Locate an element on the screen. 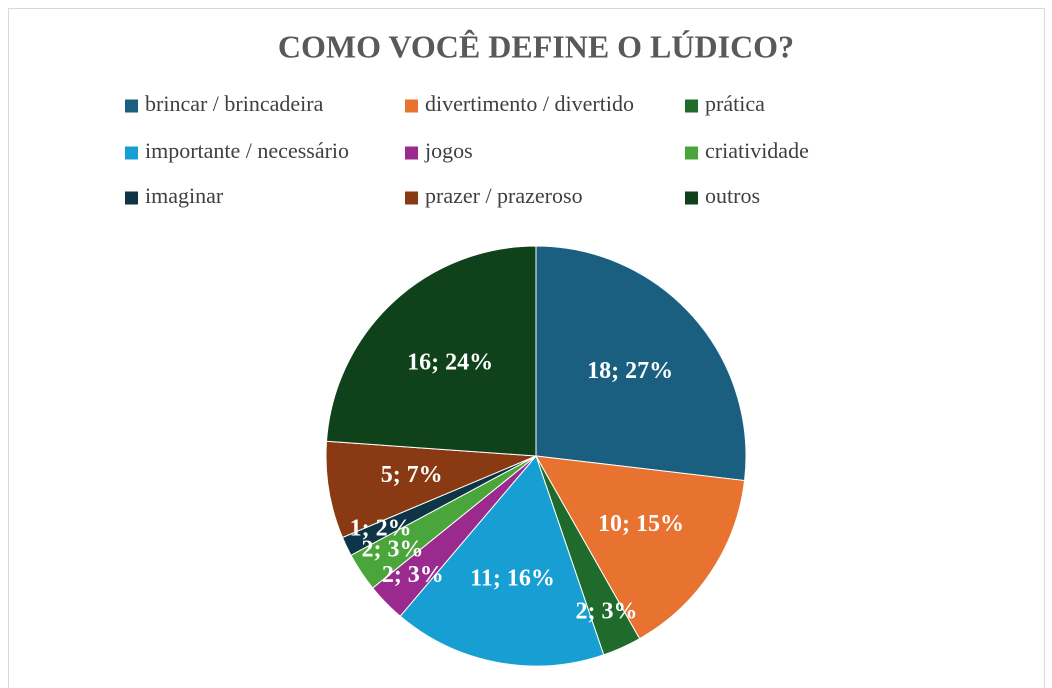  legend-label: outros is located at coordinates (732, 195).